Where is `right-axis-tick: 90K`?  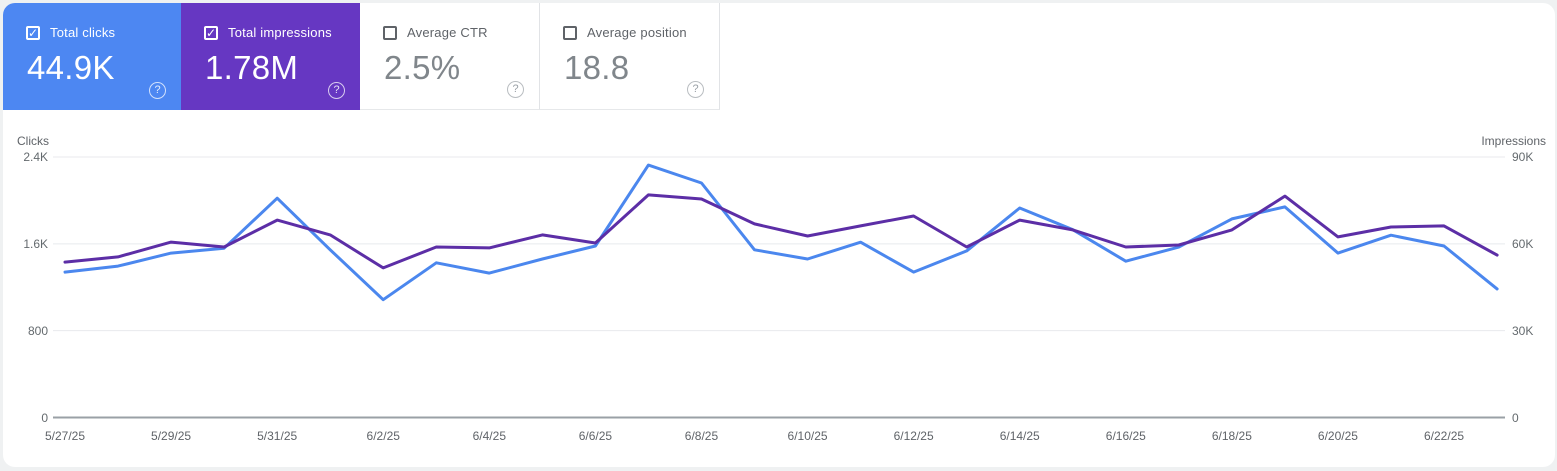
right-axis-tick: 90K is located at coordinates (1523, 157).